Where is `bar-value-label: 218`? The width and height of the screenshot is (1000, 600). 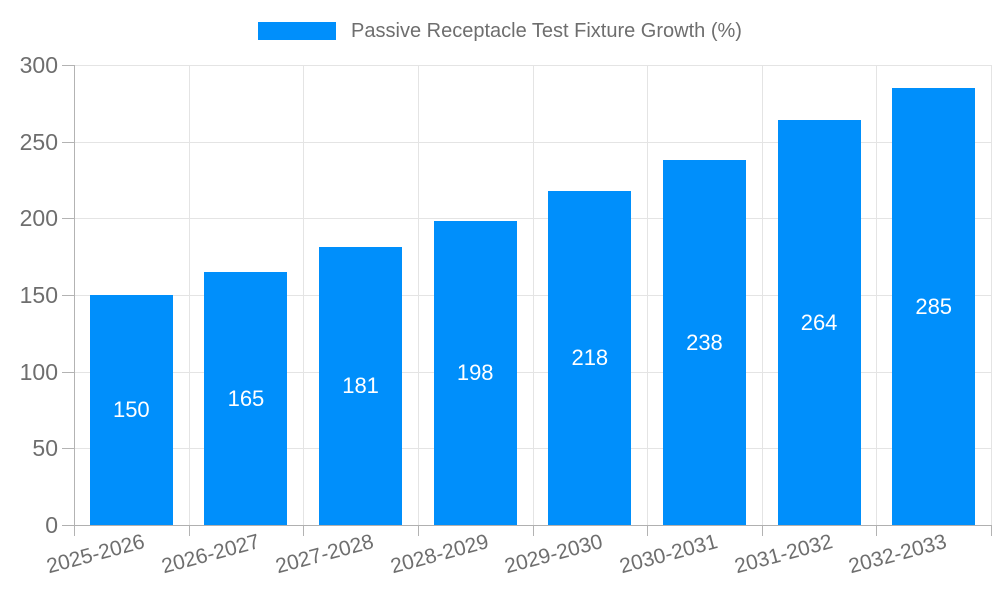
bar-value-label: 218 is located at coordinates (590, 357).